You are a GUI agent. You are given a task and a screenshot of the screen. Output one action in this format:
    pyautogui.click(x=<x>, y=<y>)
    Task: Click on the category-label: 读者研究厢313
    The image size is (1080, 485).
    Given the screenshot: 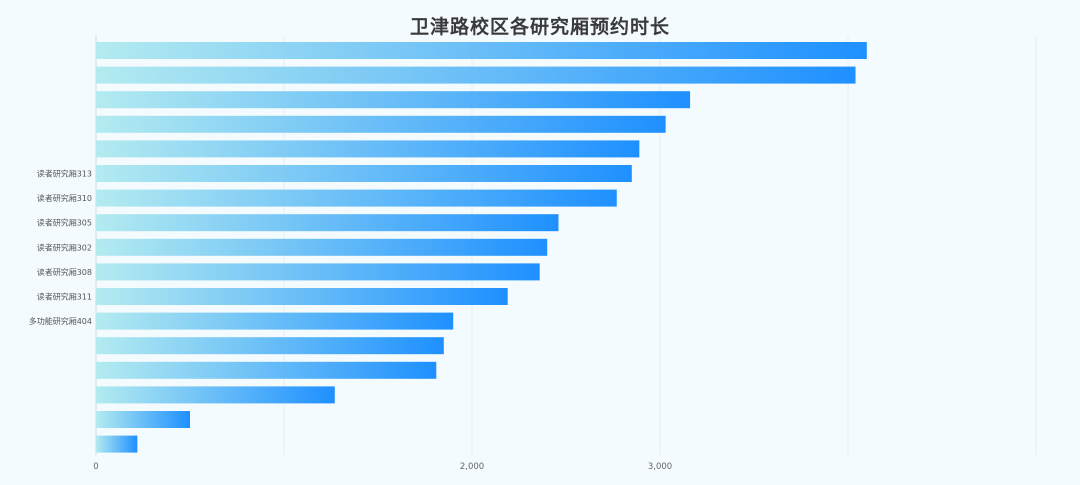 What is the action you would take?
    pyautogui.click(x=64, y=174)
    